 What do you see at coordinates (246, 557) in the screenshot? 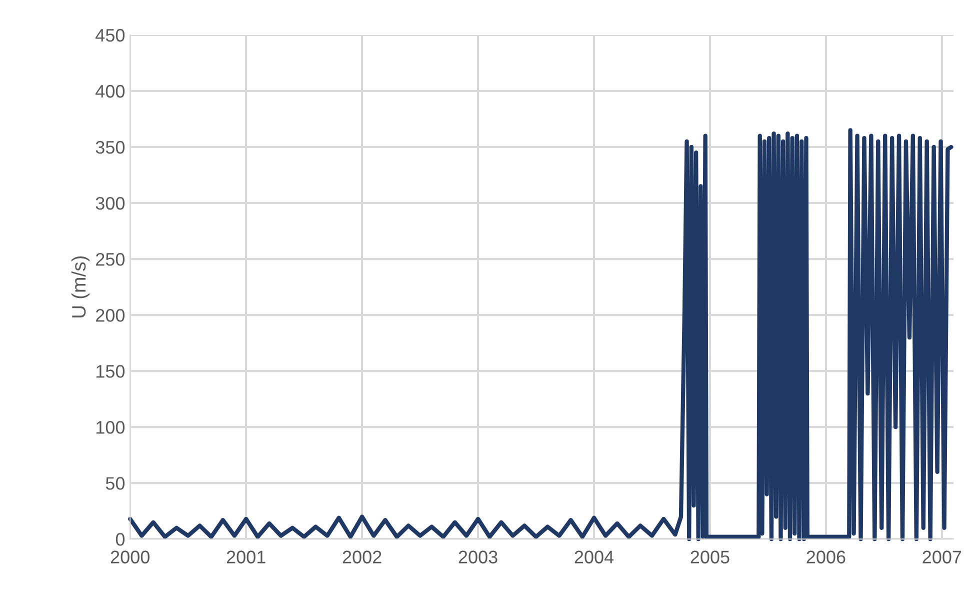
I see `x-tick-label: 2001` at bounding box center [246, 557].